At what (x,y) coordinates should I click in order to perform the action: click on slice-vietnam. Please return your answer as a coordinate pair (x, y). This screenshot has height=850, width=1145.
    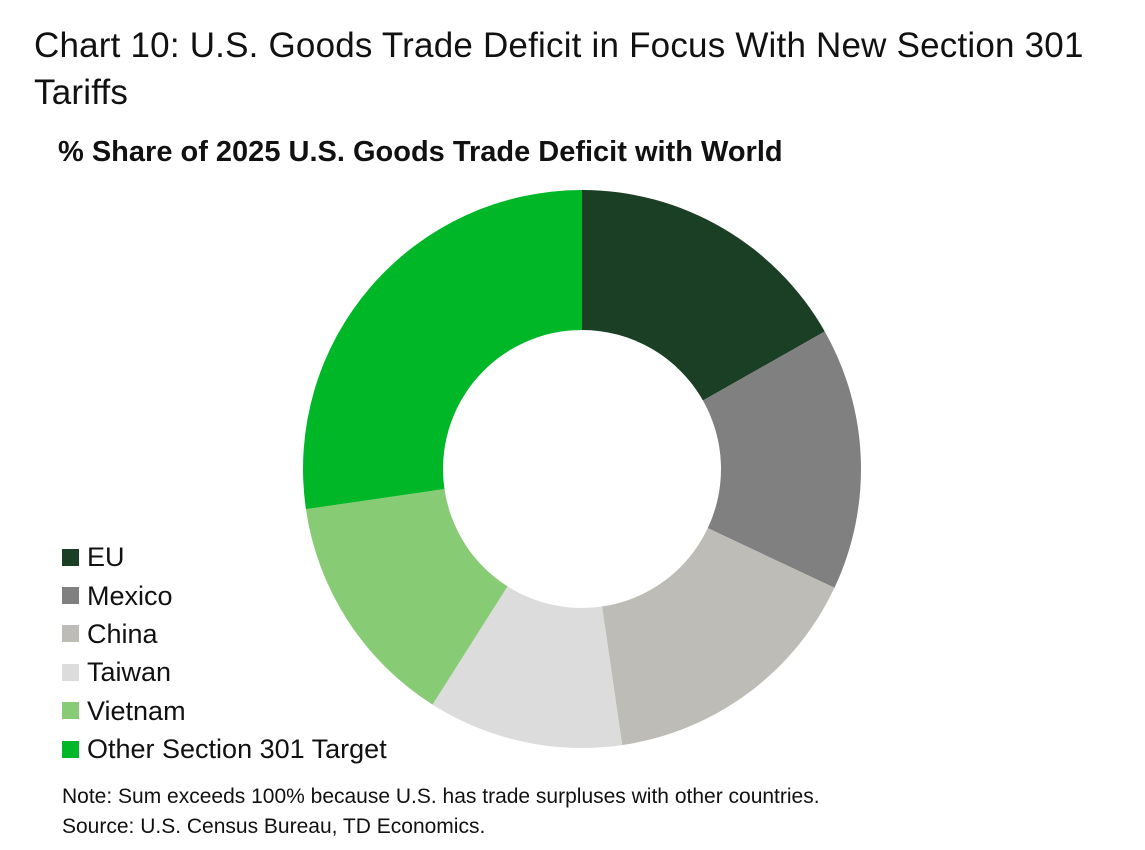
    Looking at the image, I should click on (406, 597).